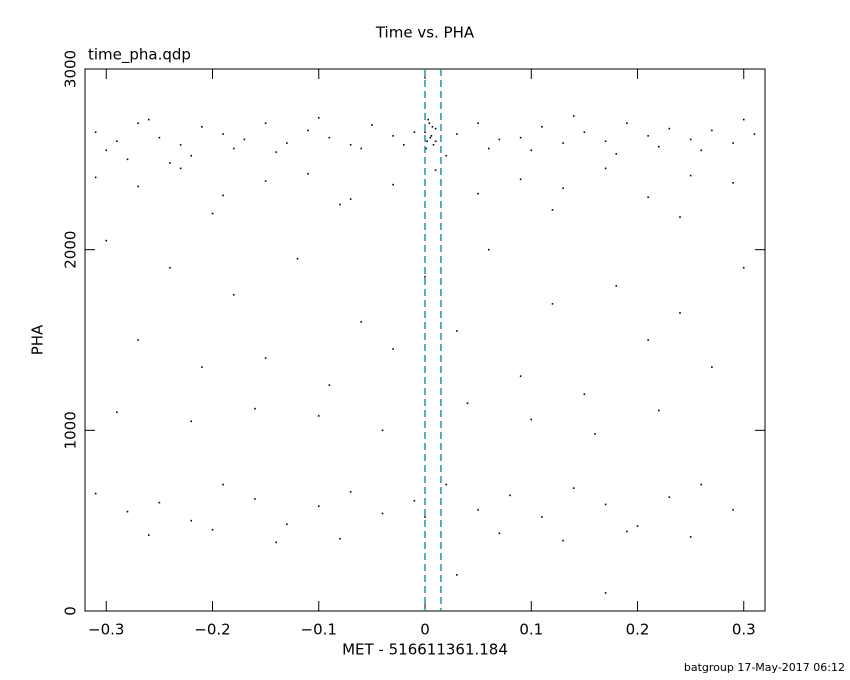  What do you see at coordinates (425, 630) in the screenshot?
I see `x-tick-label: 0` at bounding box center [425, 630].